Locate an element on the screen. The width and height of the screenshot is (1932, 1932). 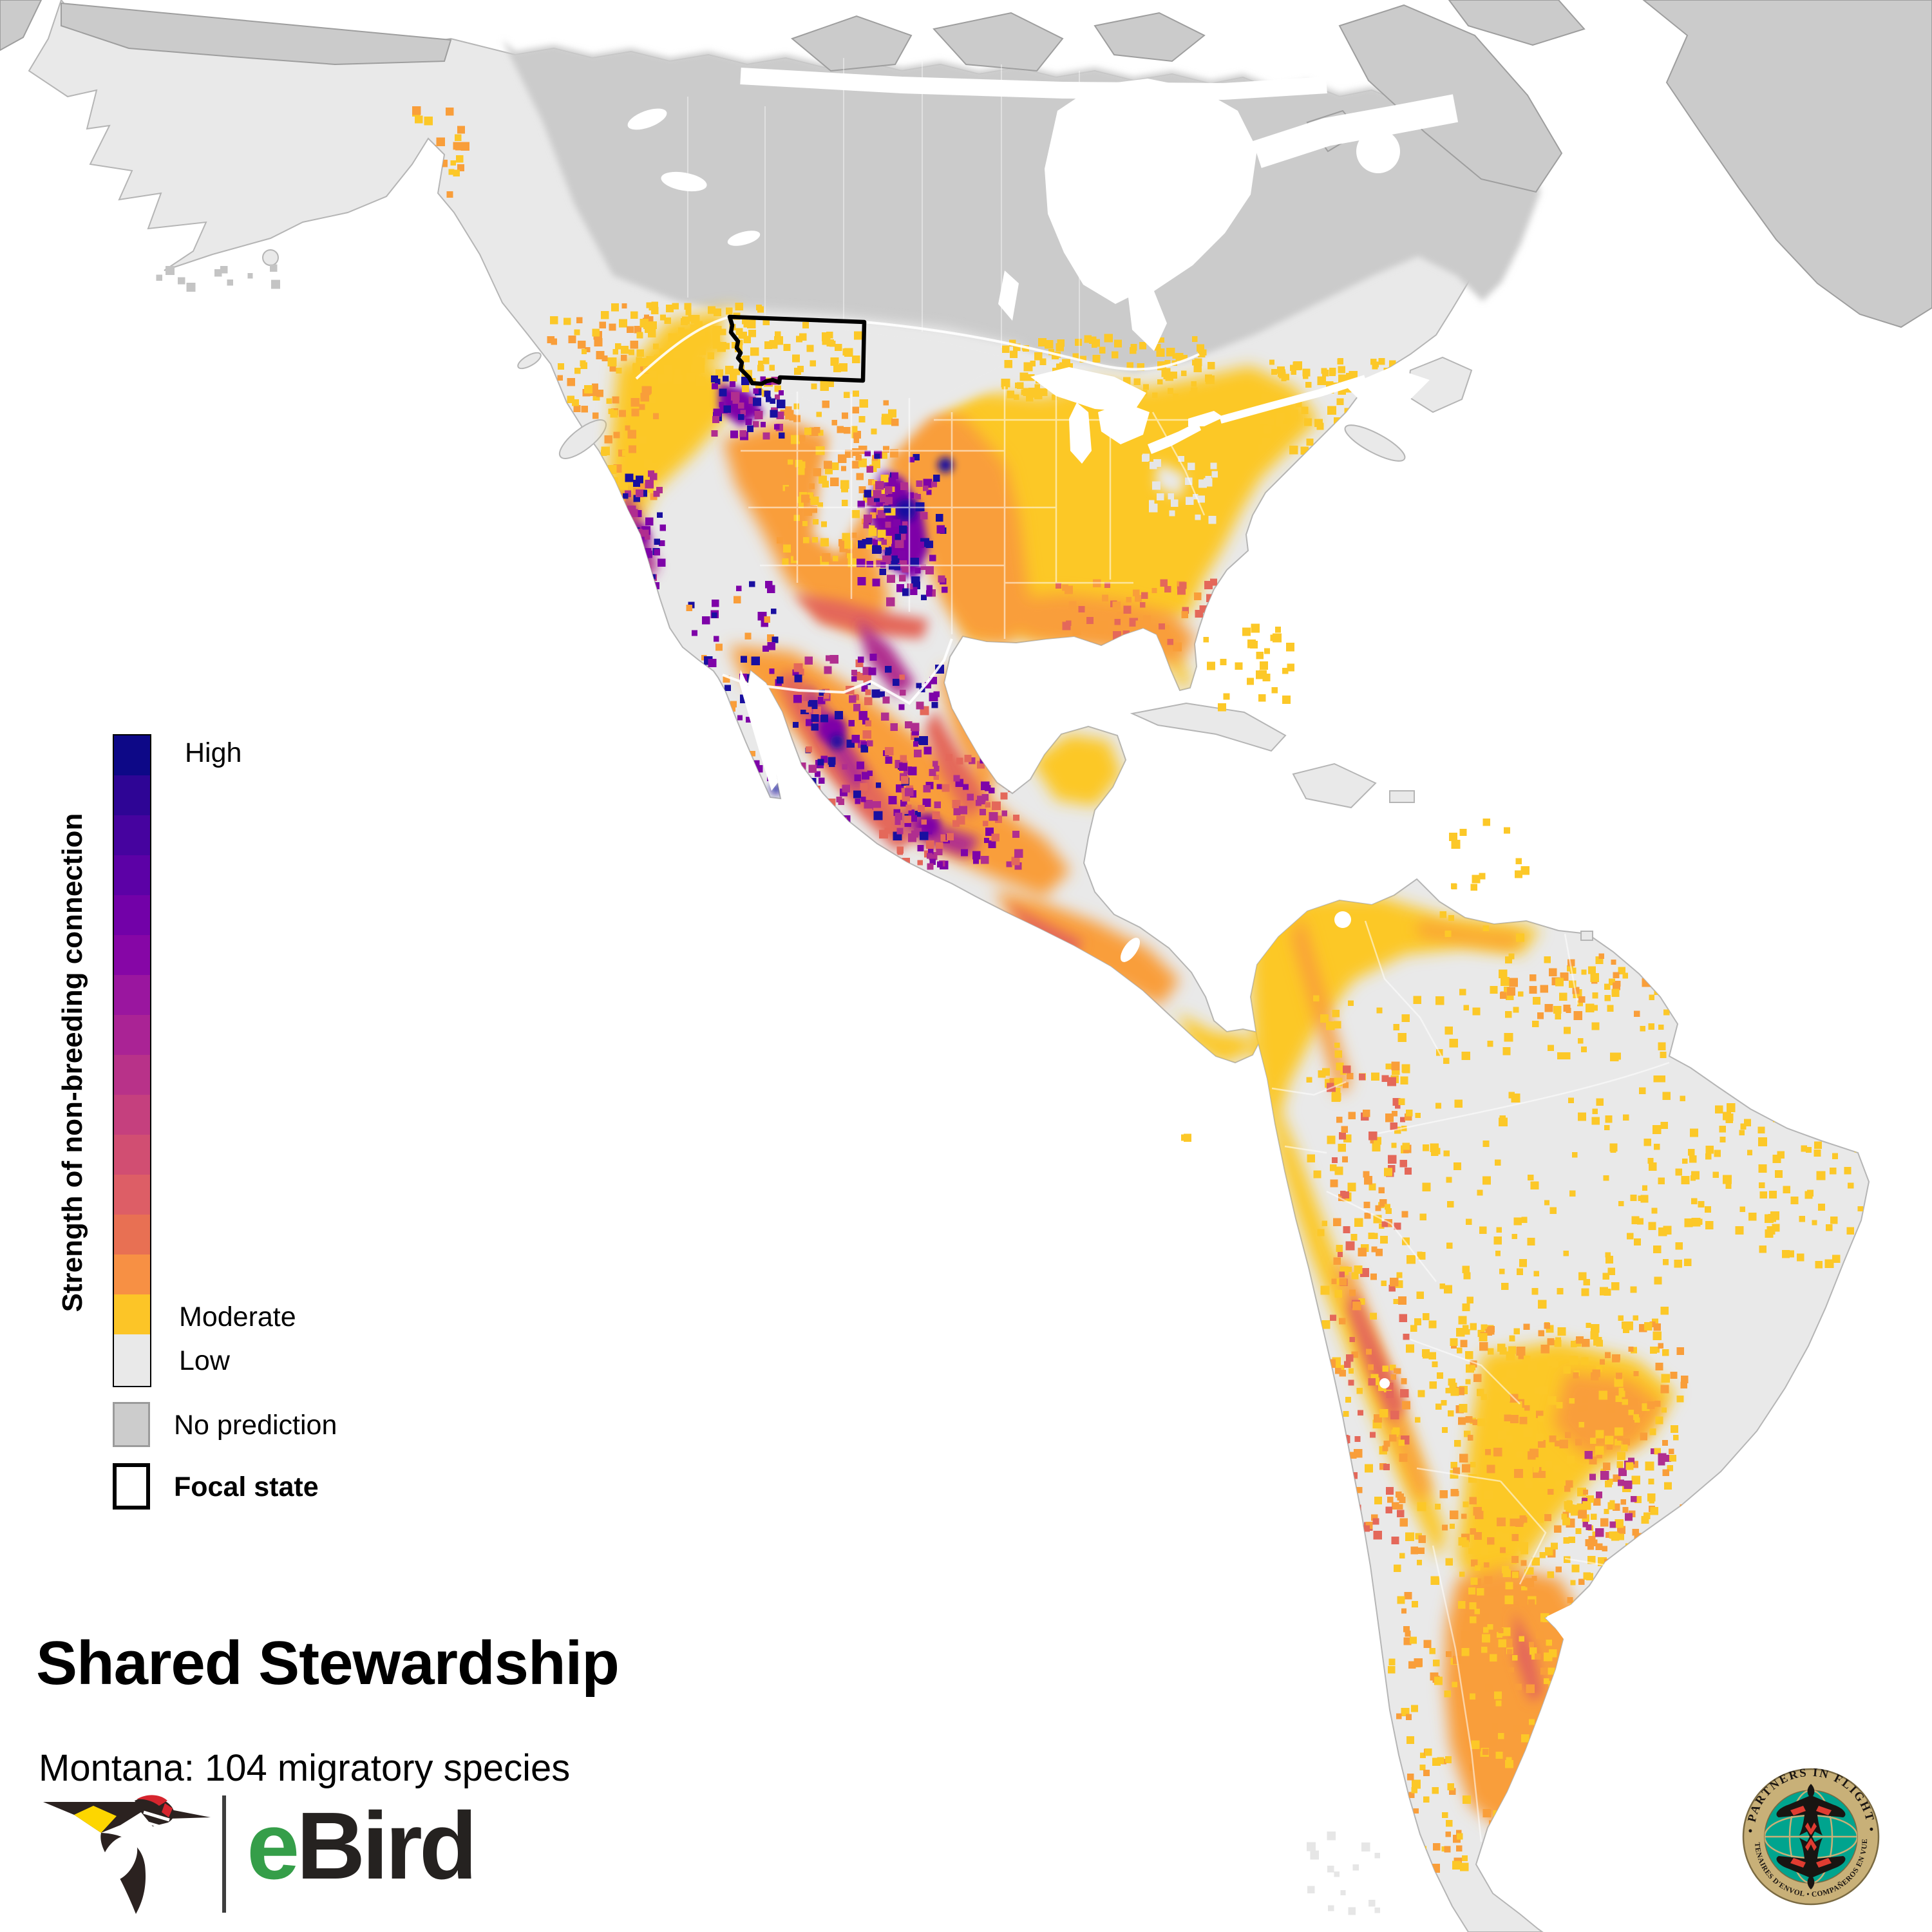
ebird-wordmark-e: e is located at coordinates (273, 1846).